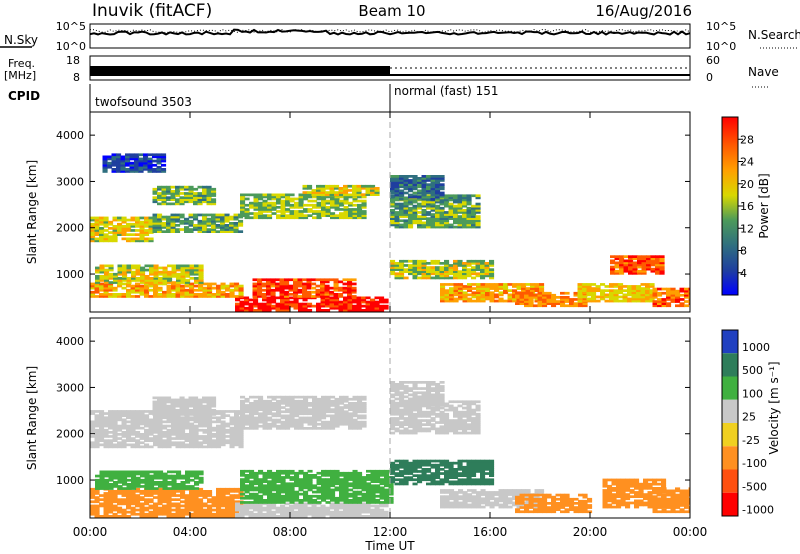 Image resolution: width=800 pixels, height=554 pixels. Describe the element at coordinates (747, 162) in the screenshot. I see `power-colorbar-tick-label: 24` at that location.